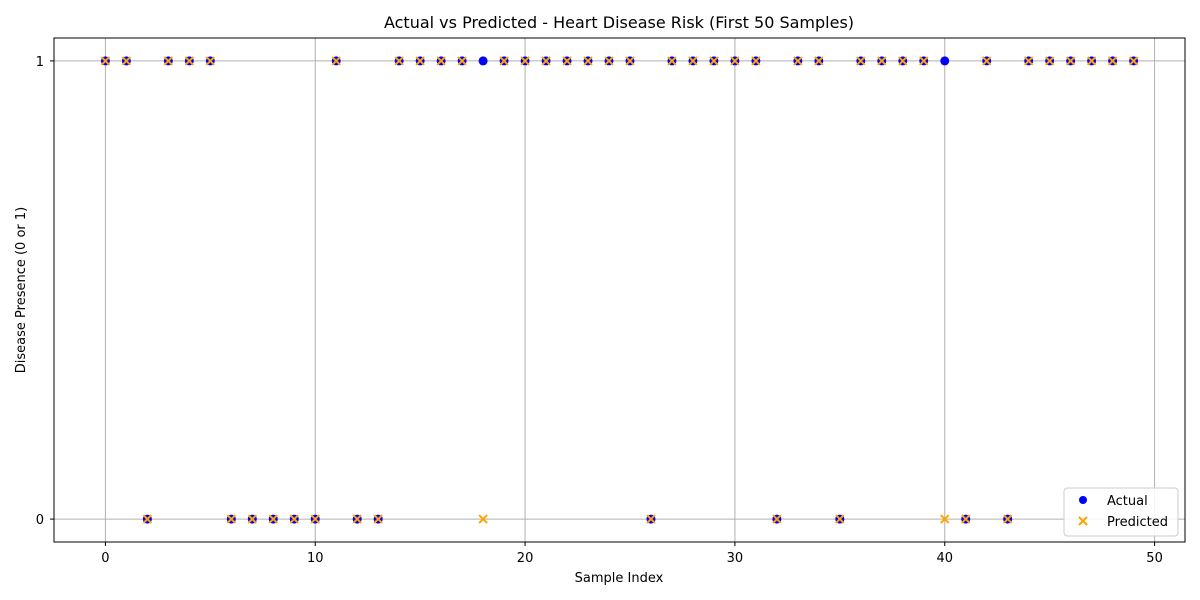 The height and width of the screenshot is (600, 1200). I want to click on x-axis-label: Sample Index, so click(619, 578).